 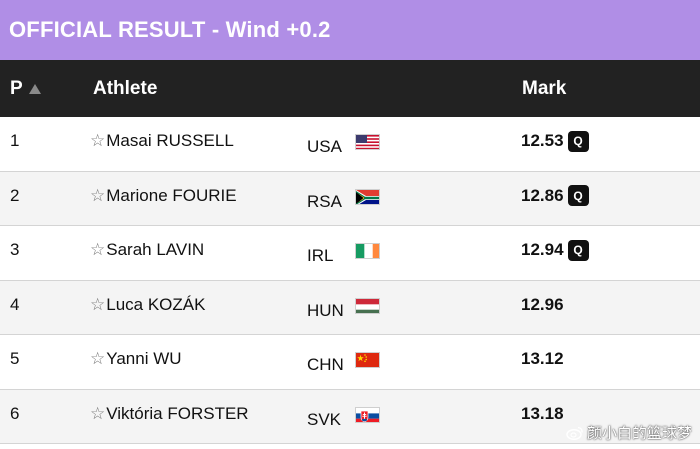 What do you see at coordinates (367, 414) in the screenshot?
I see `svk-flag-icon` at bounding box center [367, 414].